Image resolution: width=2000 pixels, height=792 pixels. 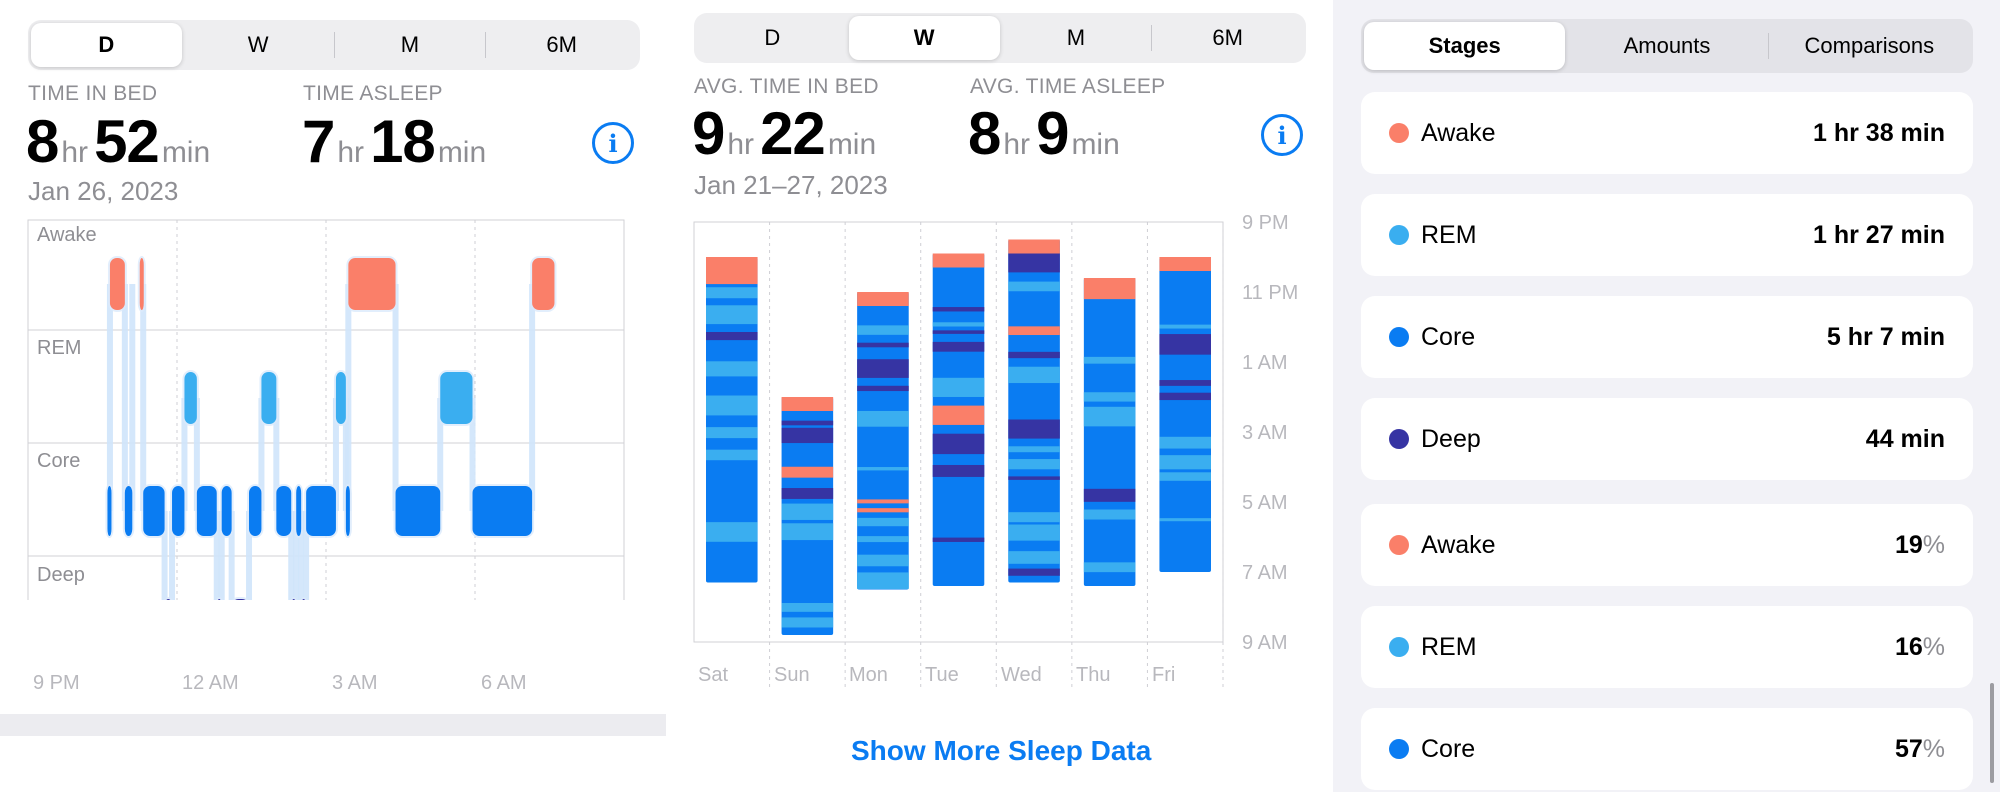 What do you see at coordinates (59, 348) in the screenshot?
I see `stage-label-rem: REM` at bounding box center [59, 348].